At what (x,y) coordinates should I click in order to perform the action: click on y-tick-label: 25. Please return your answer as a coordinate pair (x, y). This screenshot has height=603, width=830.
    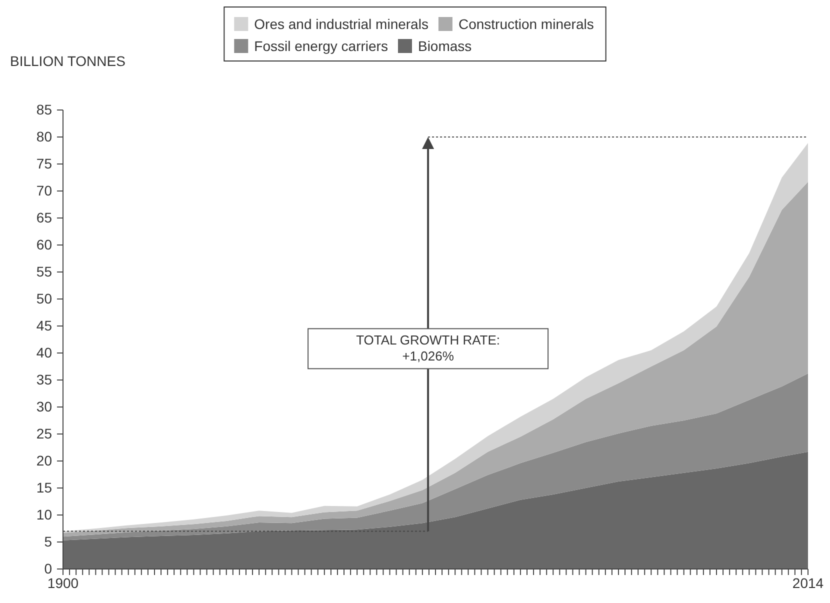
    Looking at the image, I should click on (44, 433).